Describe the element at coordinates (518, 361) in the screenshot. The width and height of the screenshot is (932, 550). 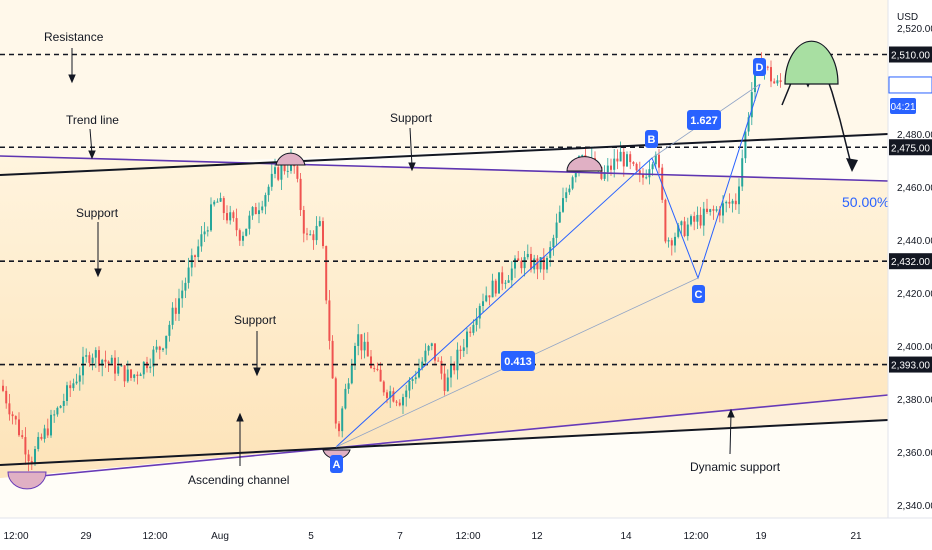
I see `ratio-badge-0413: 0.413` at that location.